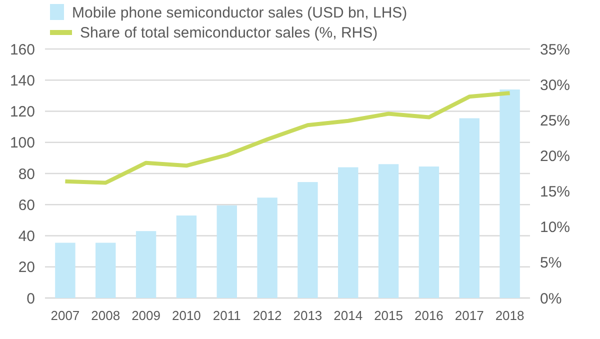  Describe the element at coordinates (26, 236) in the screenshot. I see `y-tick-label: 40` at that location.